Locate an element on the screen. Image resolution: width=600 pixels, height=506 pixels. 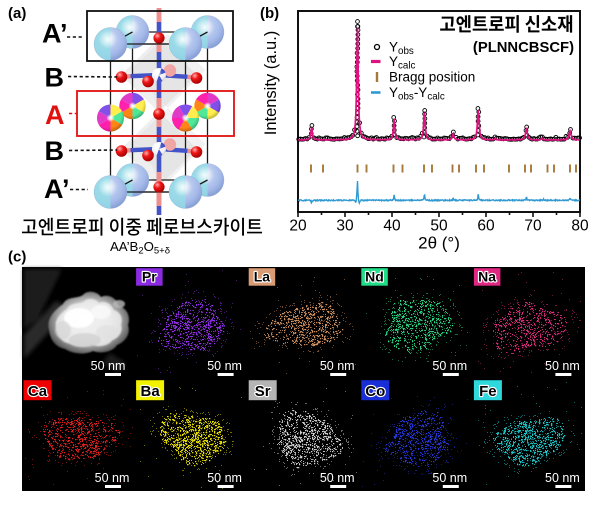
svg-text: A is located at coordinates (55, 115).